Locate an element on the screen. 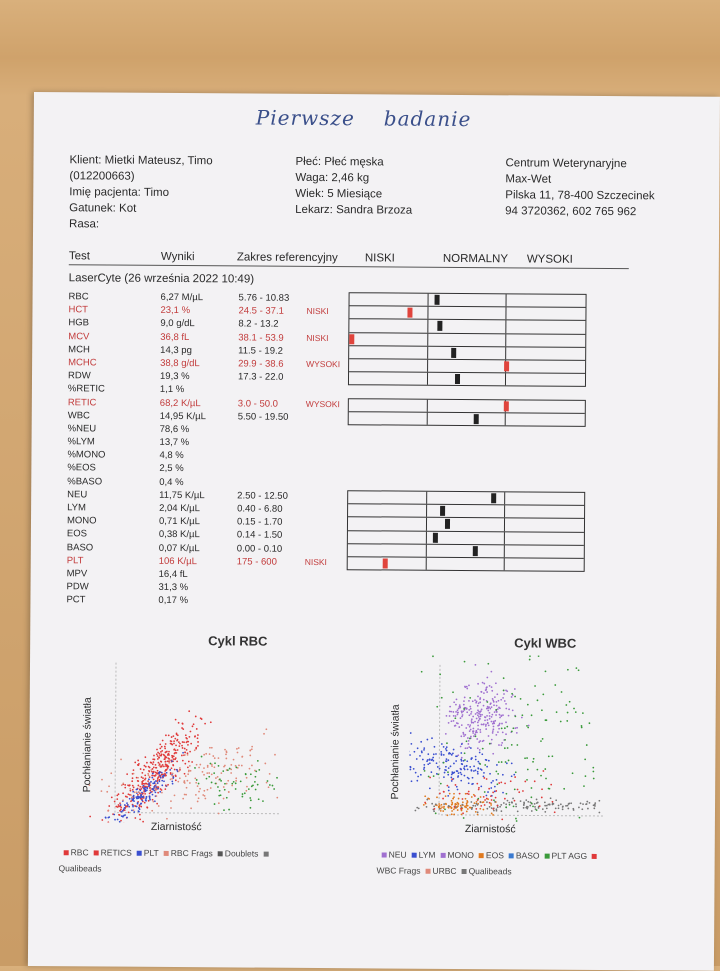  legend-item: Qualibeads is located at coordinates (484, 871).